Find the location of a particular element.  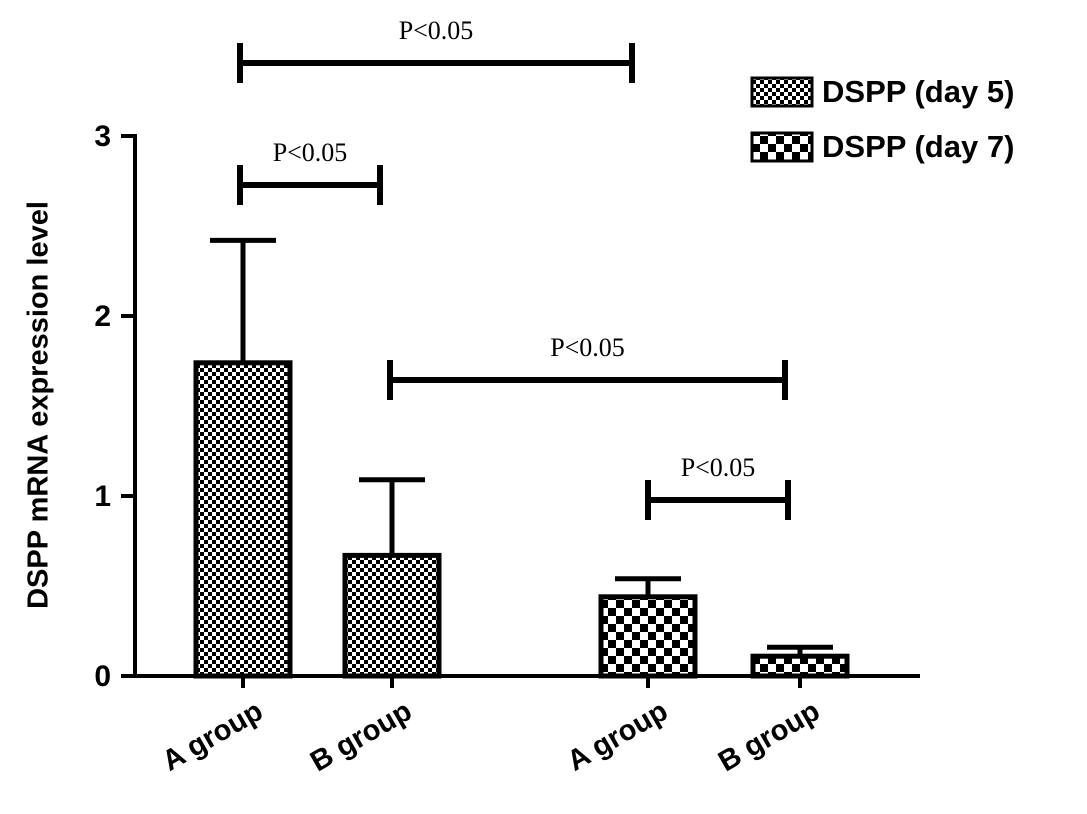

y-tick-label: 0 is located at coordinates (102, 676).